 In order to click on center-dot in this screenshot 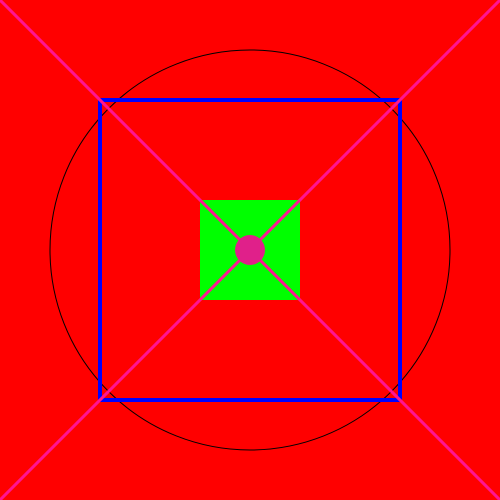, I will do `click(250, 250)`.